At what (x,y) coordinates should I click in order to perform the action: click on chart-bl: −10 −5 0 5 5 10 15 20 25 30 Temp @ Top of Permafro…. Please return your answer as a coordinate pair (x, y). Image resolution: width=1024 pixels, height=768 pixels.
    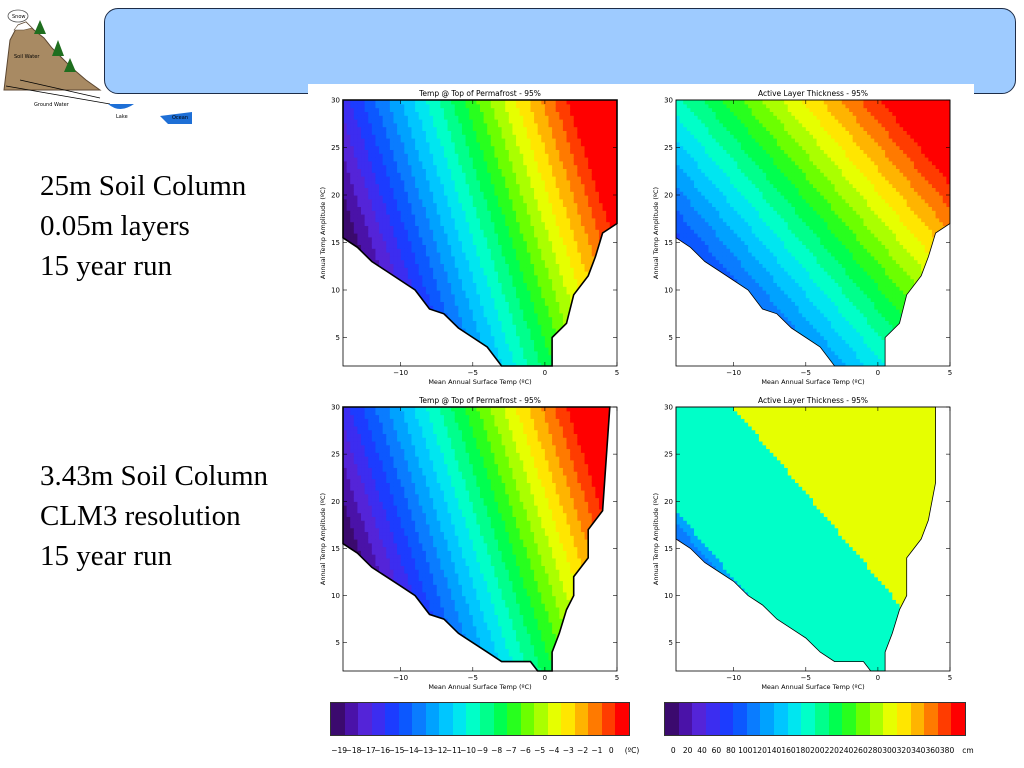
    Looking at the image, I should click on (469, 543).